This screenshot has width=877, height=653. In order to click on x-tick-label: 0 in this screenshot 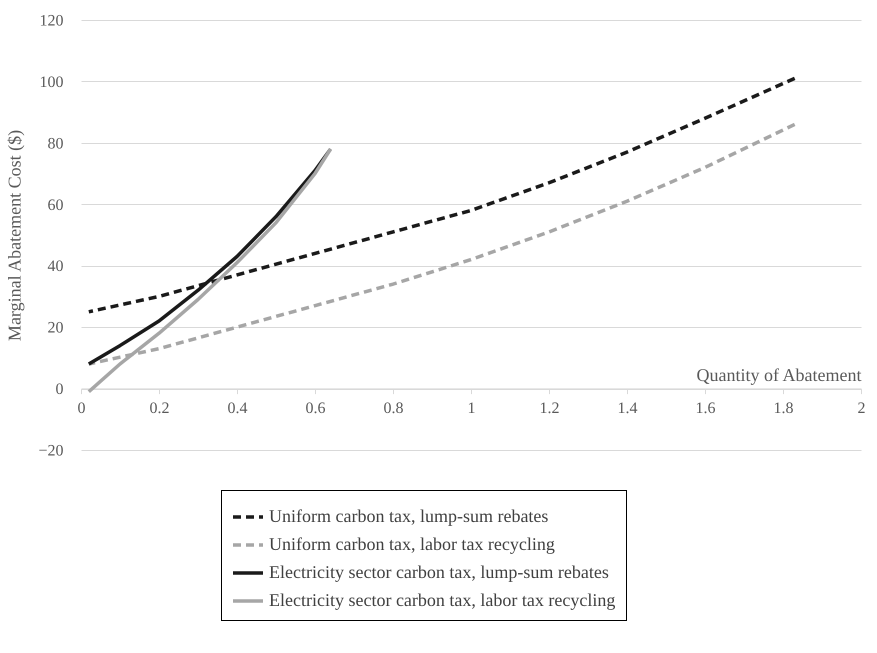, I will do `click(82, 409)`.